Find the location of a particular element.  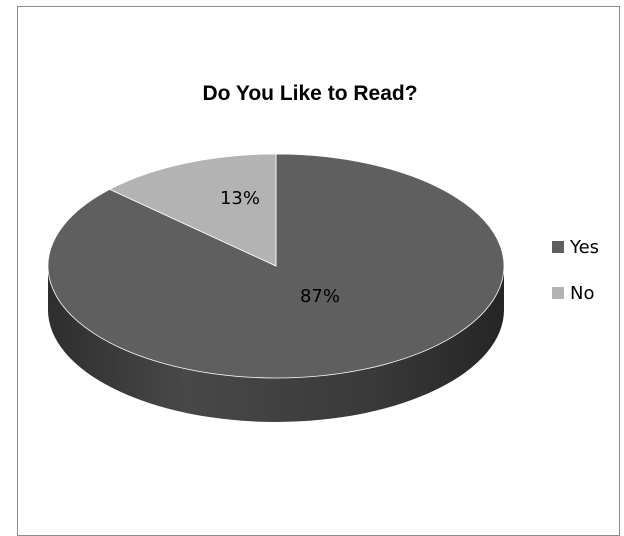

pie-slice-no is located at coordinates (192, 210).